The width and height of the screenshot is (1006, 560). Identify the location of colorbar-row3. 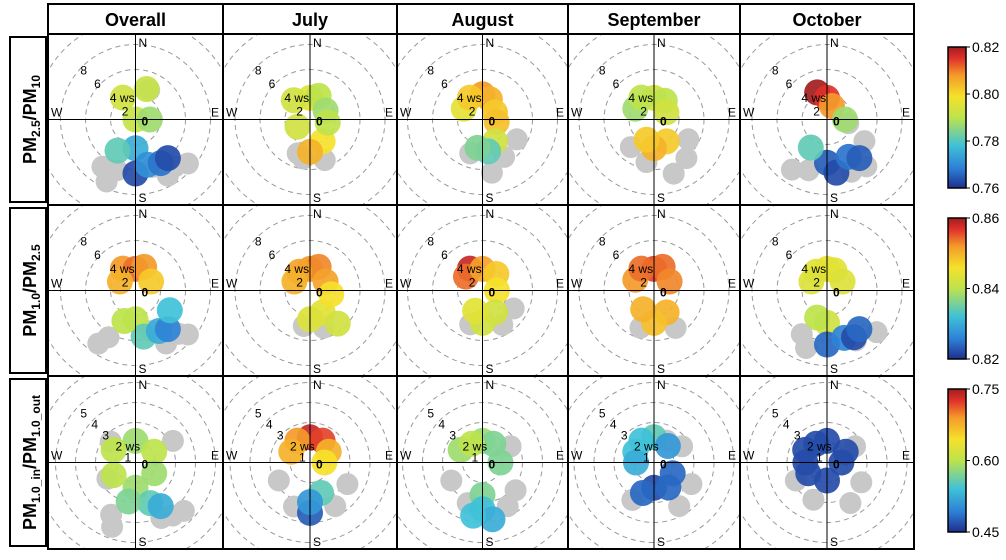
(957, 460).